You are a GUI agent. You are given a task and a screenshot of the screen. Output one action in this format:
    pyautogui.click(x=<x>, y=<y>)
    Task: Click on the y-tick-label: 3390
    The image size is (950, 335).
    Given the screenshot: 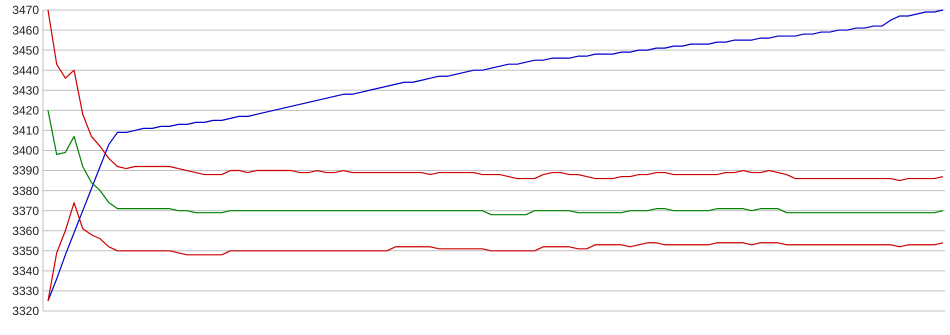 What is the action you would take?
    pyautogui.click(x=26, y=171)
    